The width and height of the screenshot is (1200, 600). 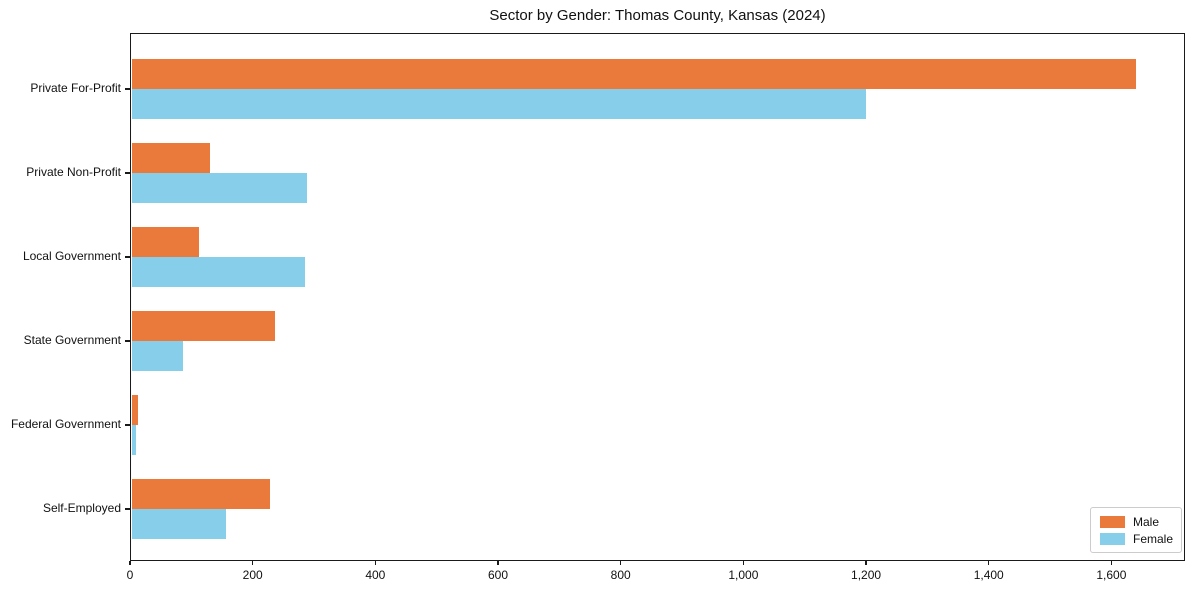 What do you see at coordinates (165, 242) in the screenshot?
I see `bar-male-local-government` at bounding box center [165, 242].